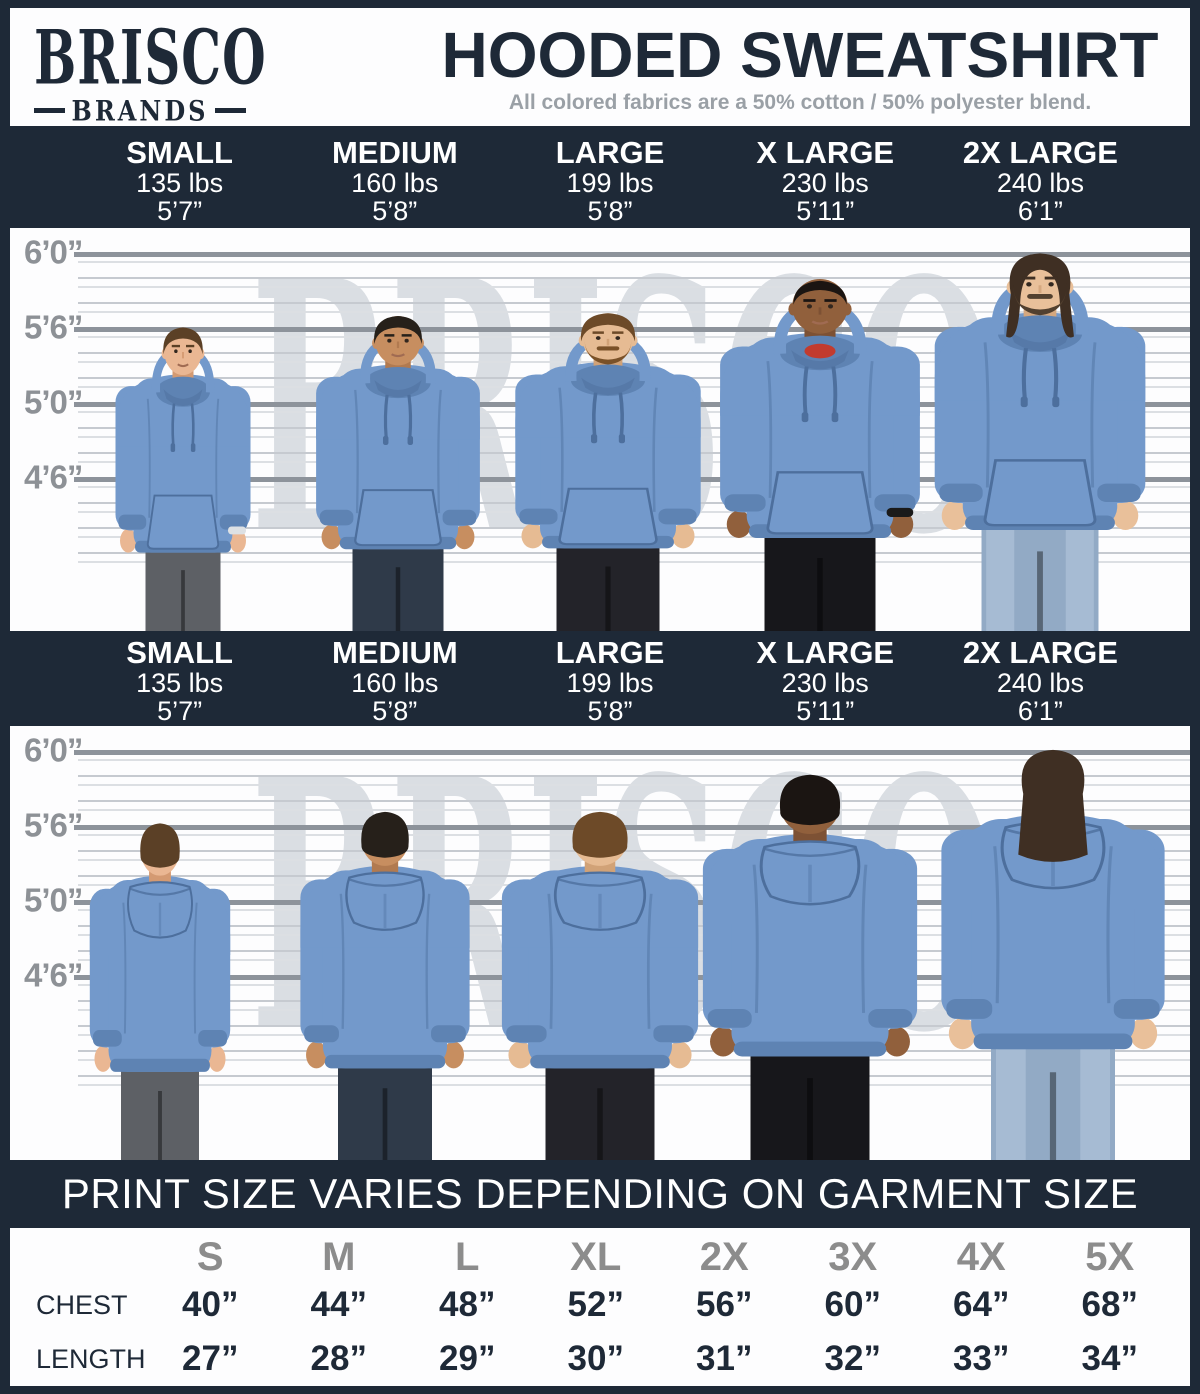 This screenshot has width=1200, height=1394. I want to click on size-label-medium: MEDIUM 160 lbs 5’8”, so click(394, 180).